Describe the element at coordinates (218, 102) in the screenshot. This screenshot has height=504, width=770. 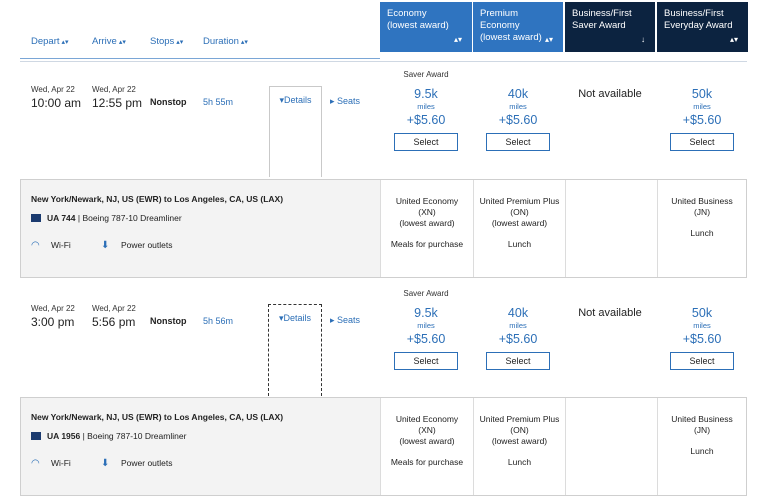
I see `duration: 5h 55m` at that location.